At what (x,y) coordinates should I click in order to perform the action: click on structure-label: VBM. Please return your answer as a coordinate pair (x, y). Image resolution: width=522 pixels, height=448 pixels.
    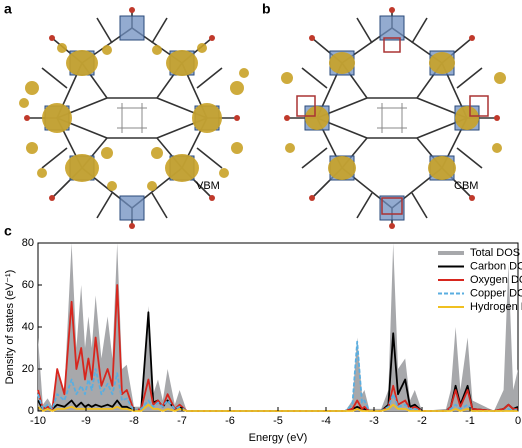
    Looking at the image, I should click on (208, 186).